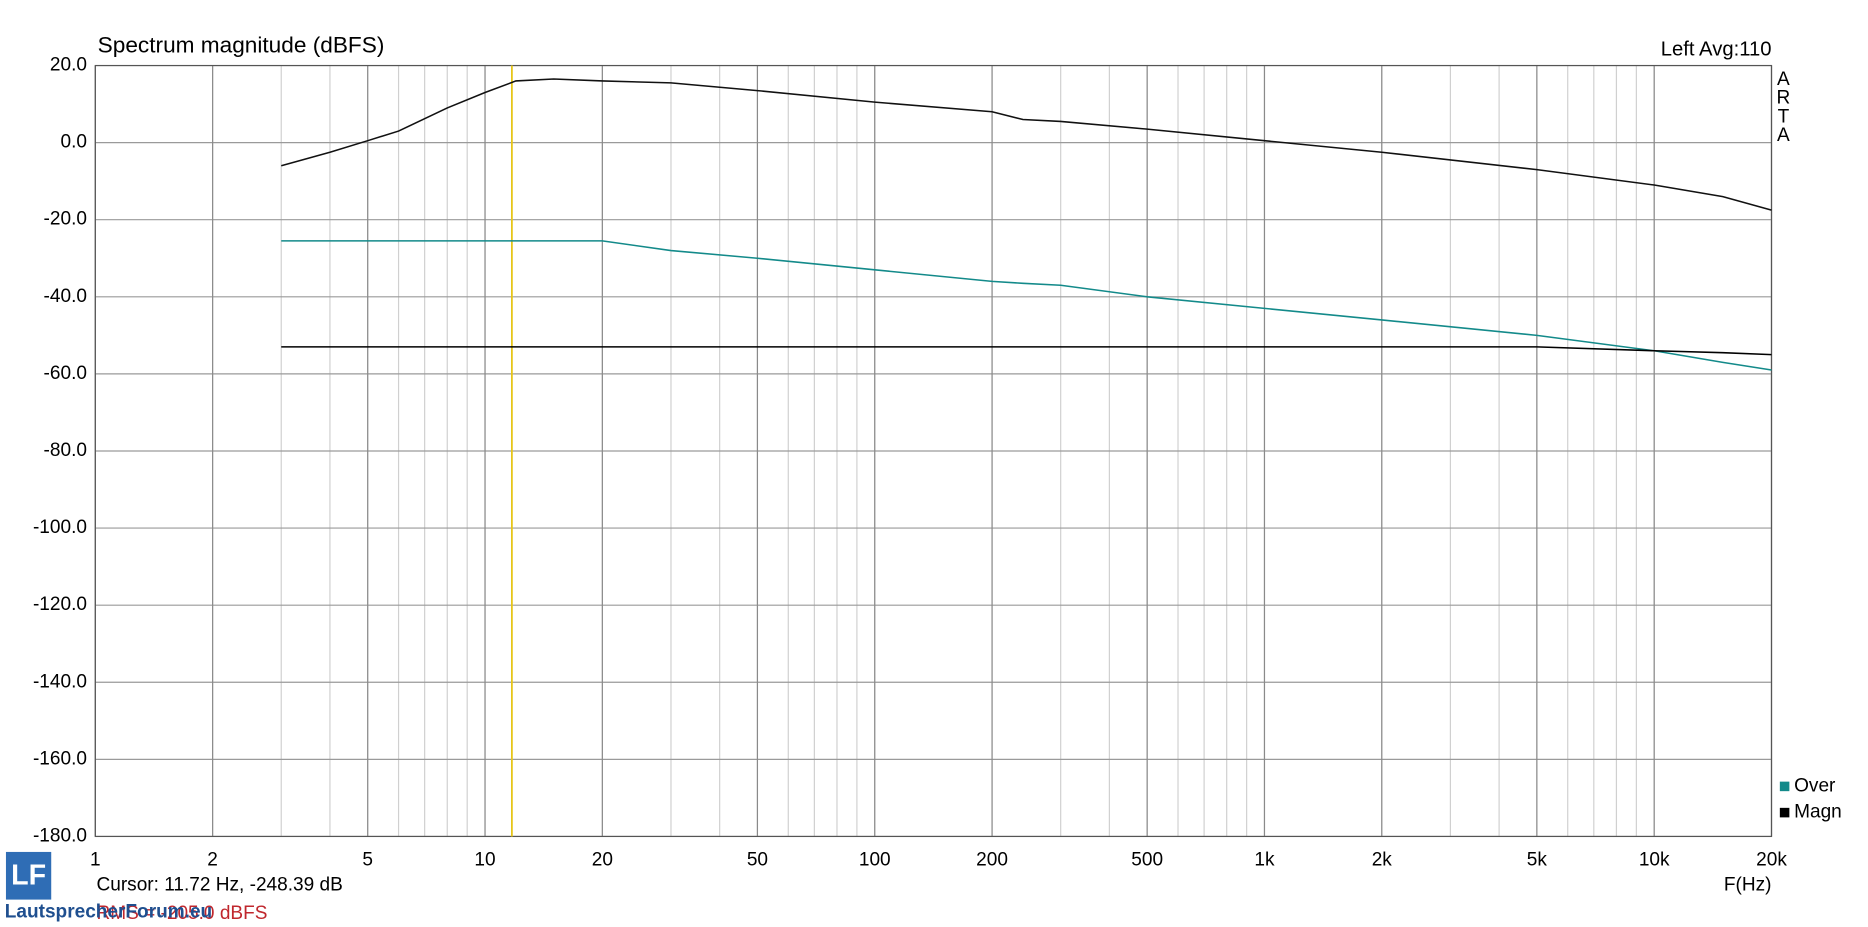 This screenshot has width=1868, height=927. Describe the element at coordinates (60, 604) in the screenshot. I see `y-tick-label: -120.0` at that location.